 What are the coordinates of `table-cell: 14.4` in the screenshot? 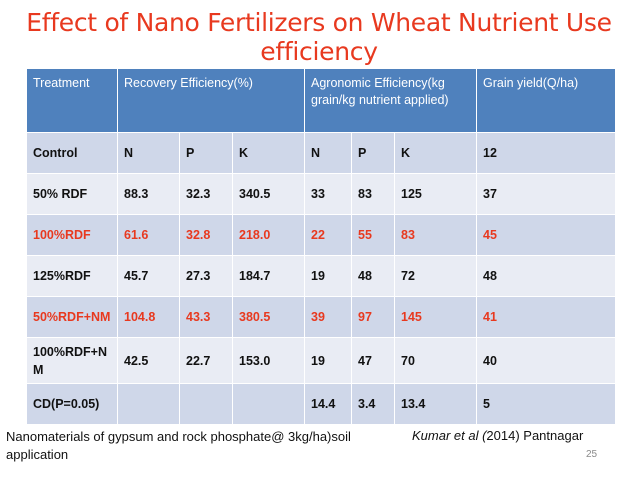 It's located at (328, 404).